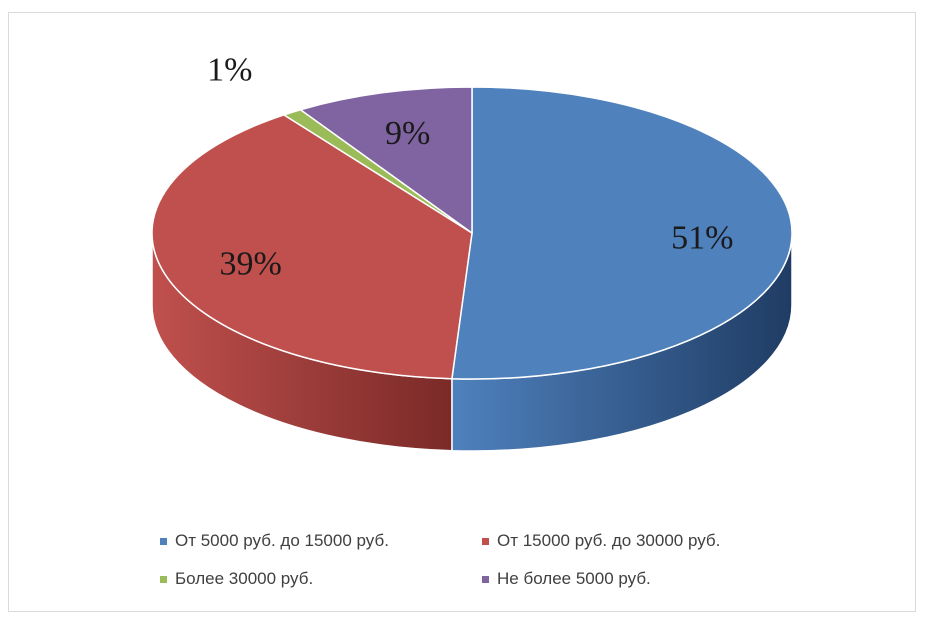 This screenshot has width=926, height=619. What do you see at coordinates (244, 578) in the screenshot?
I see `legend-label-2: Более 30000 руб.` at bounding box center [244, 578].